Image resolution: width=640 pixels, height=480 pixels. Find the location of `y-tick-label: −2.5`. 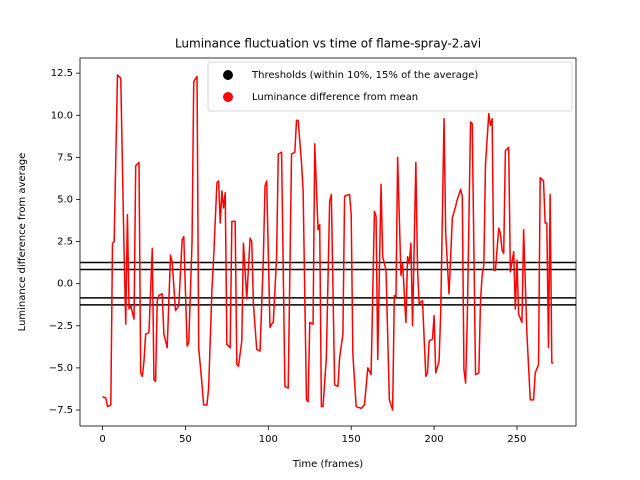

y-tick-label: −2.5 is located at coordinates (61, 326).